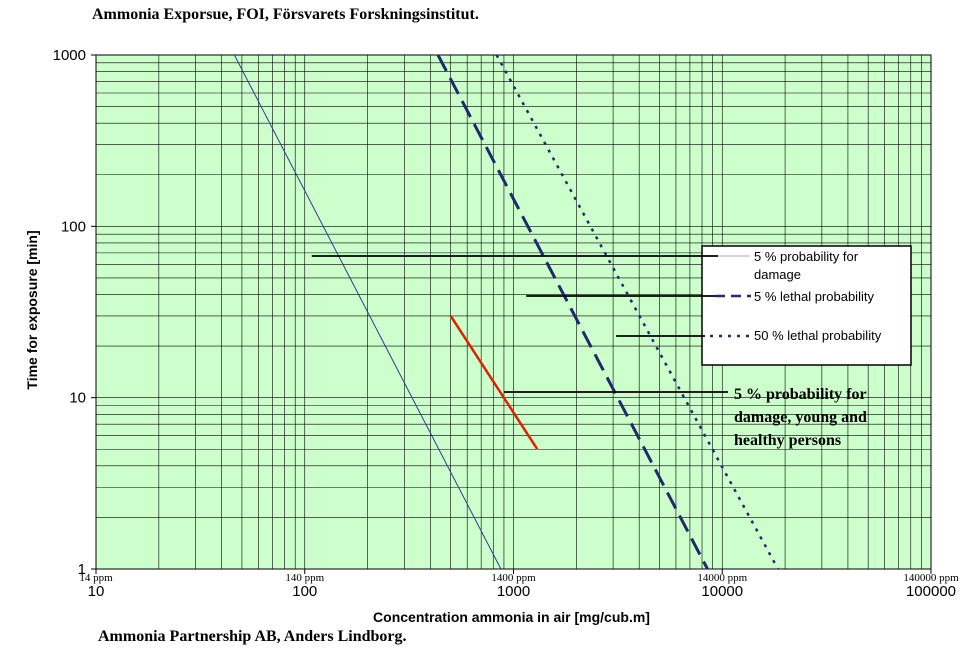 This screenshot has height=660, width=979. Describe the element at coordinates (304, 578) in the screenshot. I see `x-tick-ppm-label: 140 ppm` at that location.